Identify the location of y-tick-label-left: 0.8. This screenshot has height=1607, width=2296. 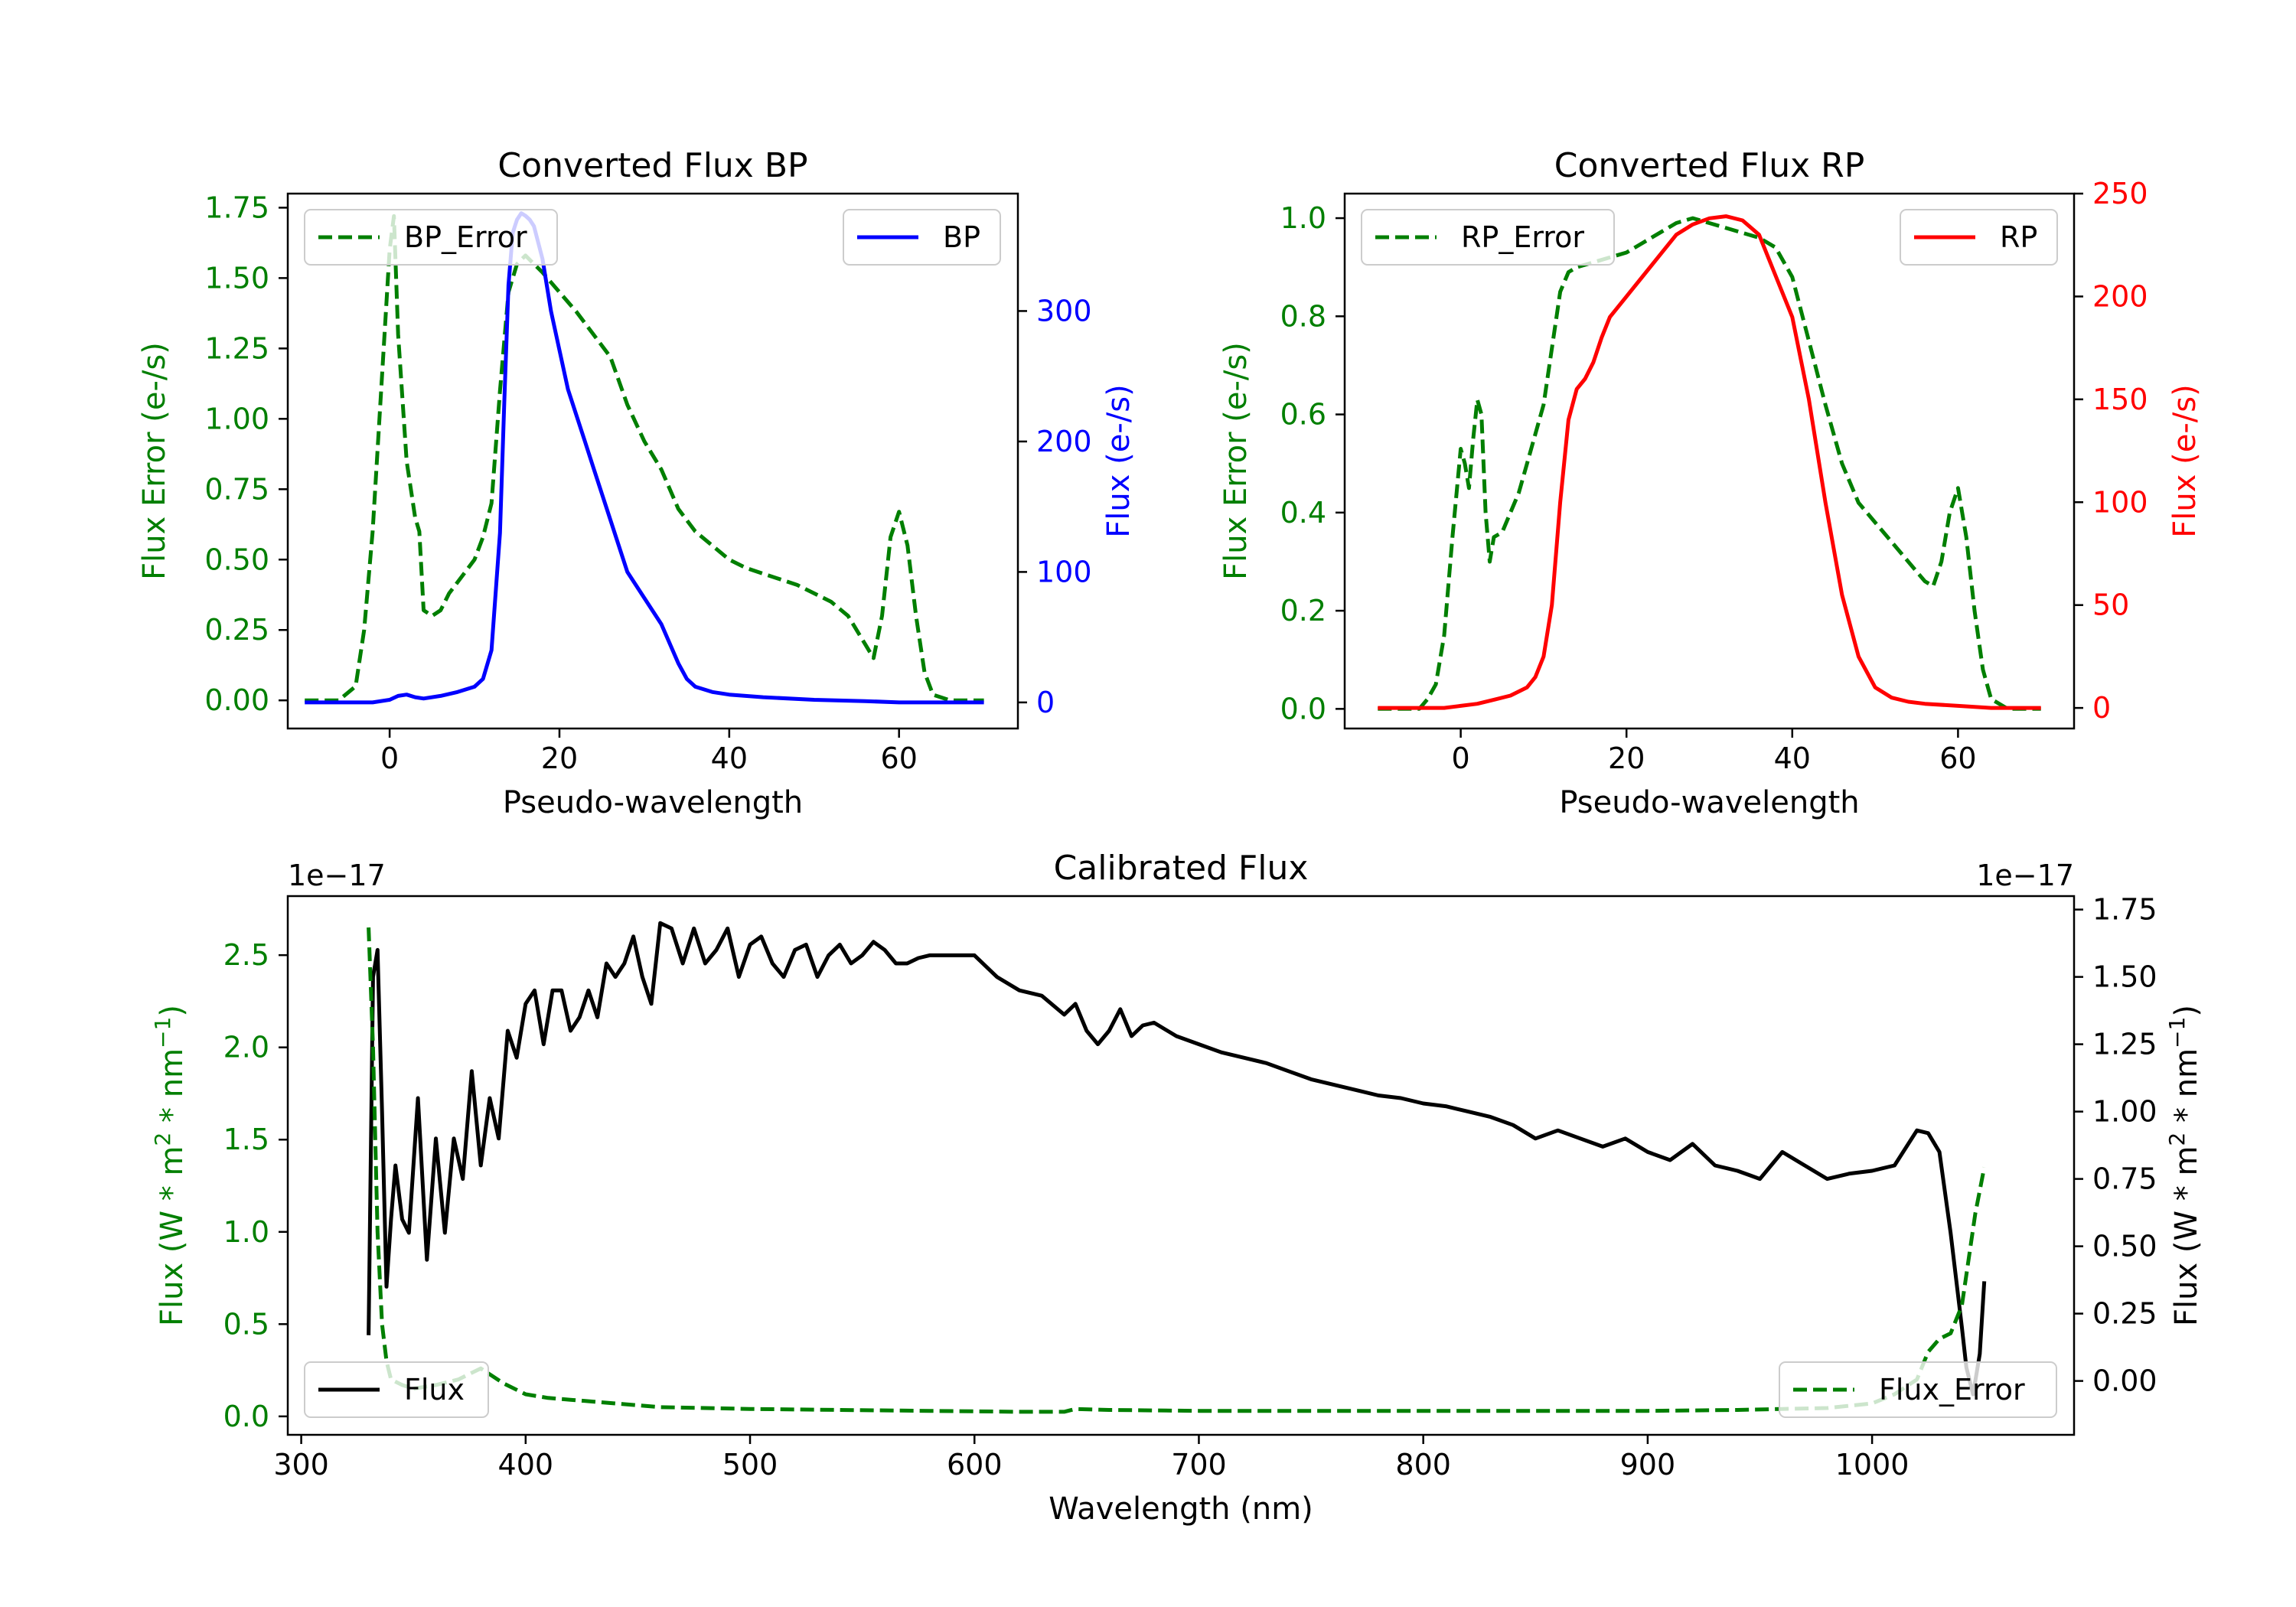
(1303, 316).